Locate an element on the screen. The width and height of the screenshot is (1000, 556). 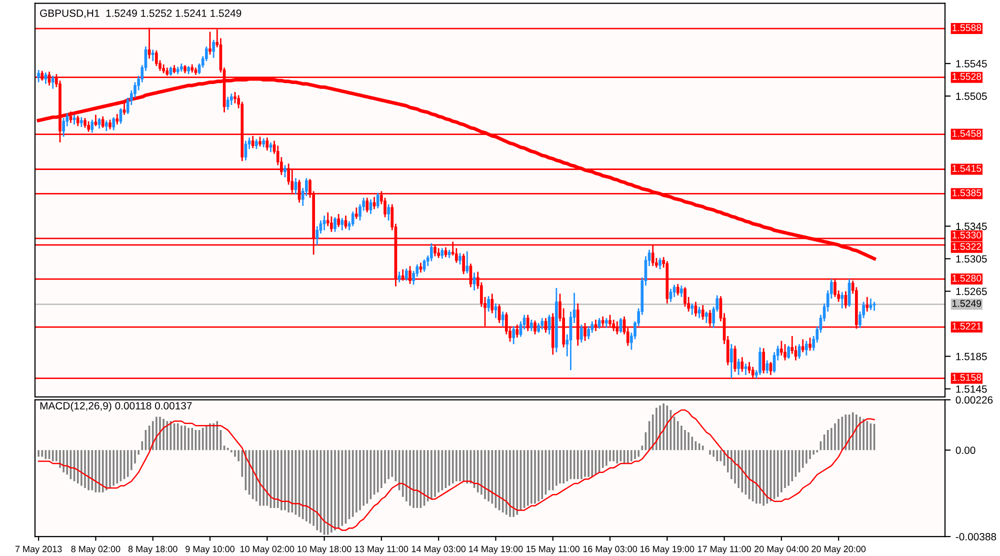
ref-line-label: 1.5280 is located at coordinates (967, 278).